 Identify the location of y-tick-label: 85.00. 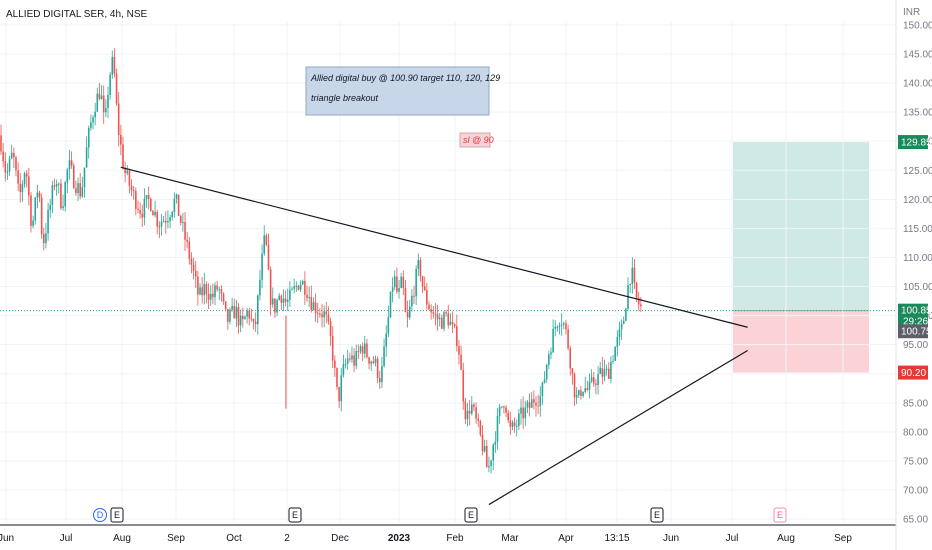
(915, 403).